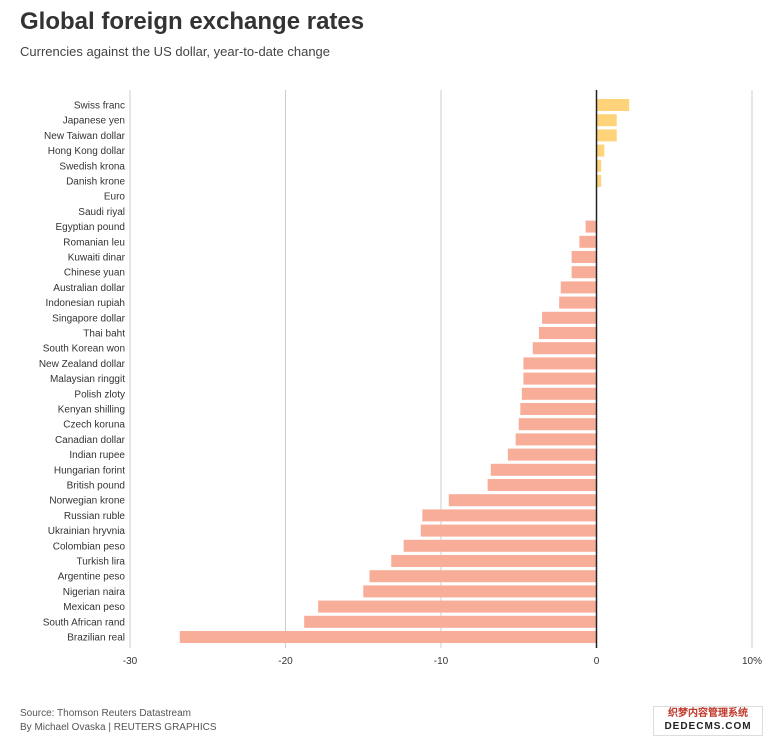 Image resolution: width=771 pixels, height=740 pixels. I want to click on category-label: South African rand, so click(84, 622).